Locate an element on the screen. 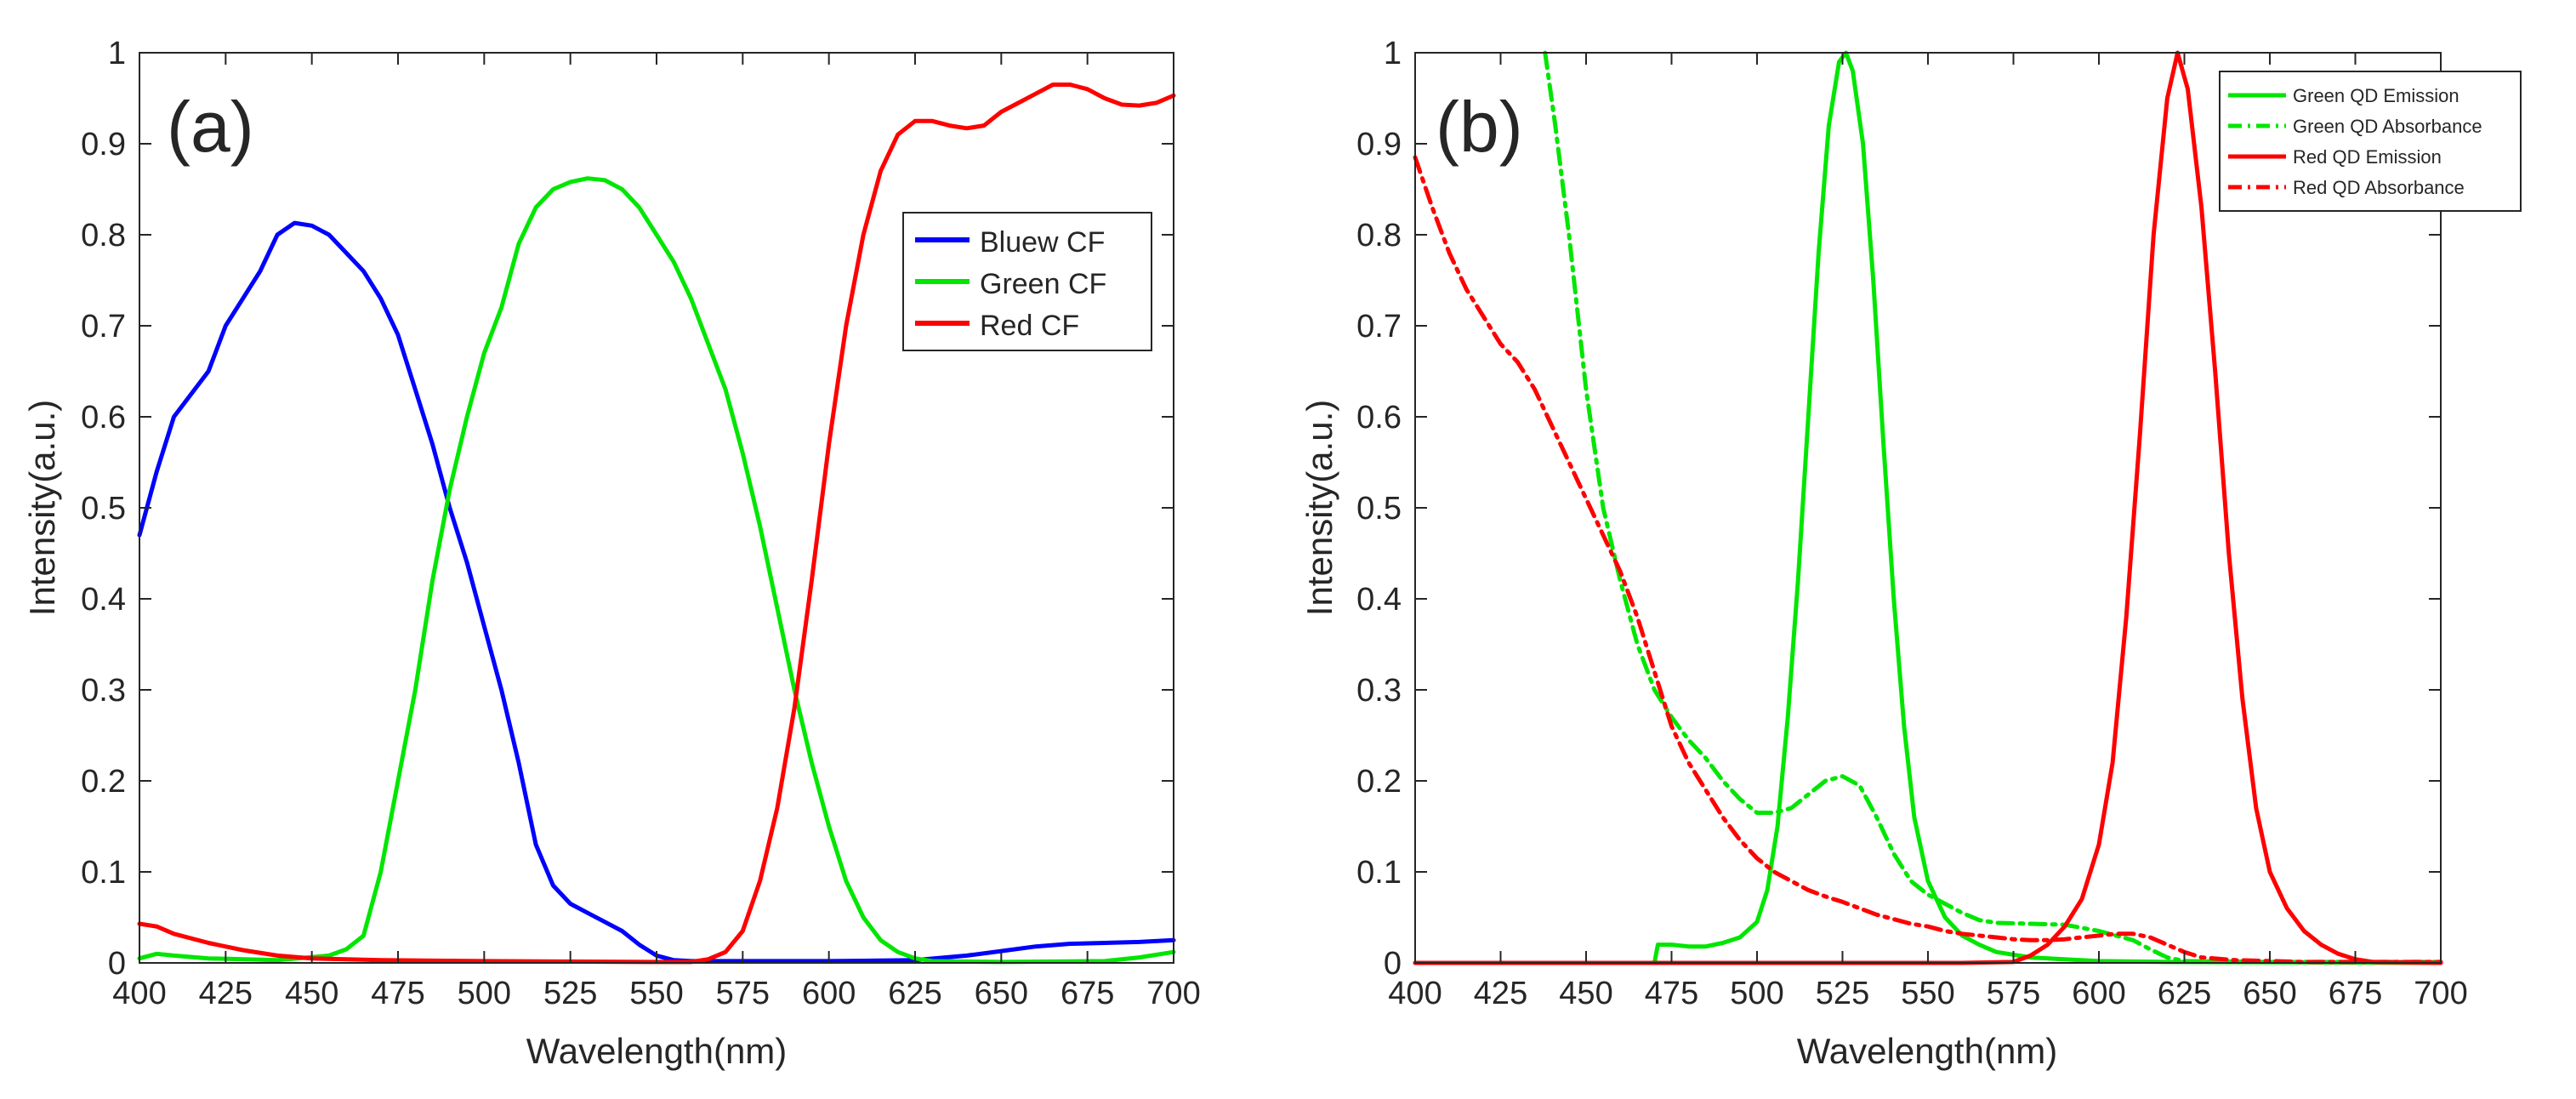 This screenshot has height=1099, width=2576. legend-entry: Red QD Absorbance is located at coordinates (2346, 187).